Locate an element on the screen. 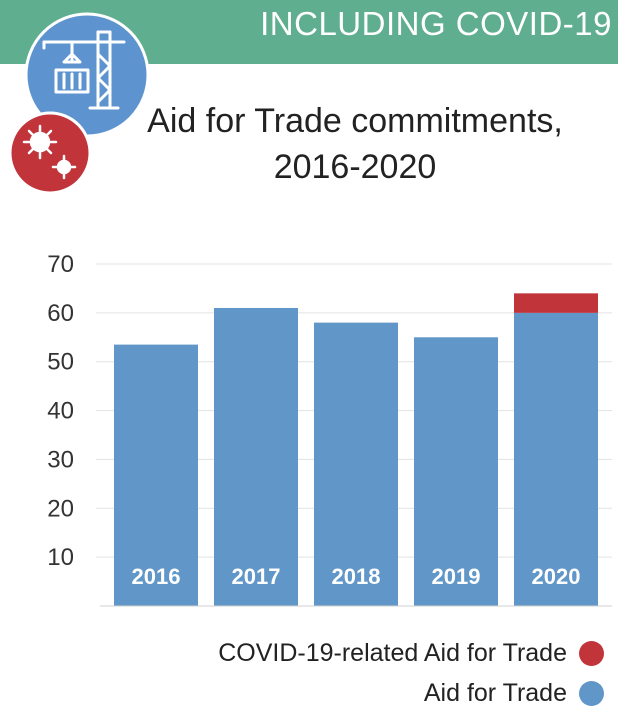 The height and width of the screenshot is (716, 618). x-category-label: 2016 is located at coordinates (156, 576).